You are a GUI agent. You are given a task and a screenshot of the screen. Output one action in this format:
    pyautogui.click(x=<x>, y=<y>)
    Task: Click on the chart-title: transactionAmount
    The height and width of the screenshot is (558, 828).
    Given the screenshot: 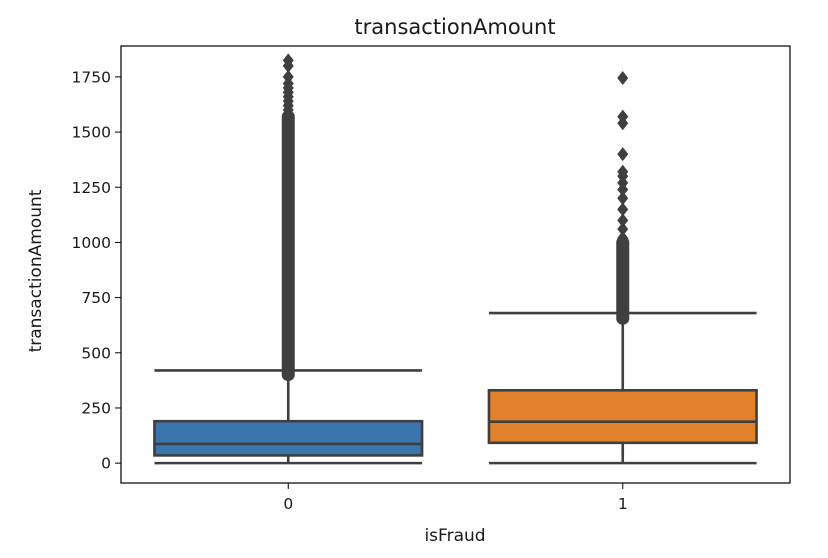 What is the action you would take?
    pyautogui.click(x=454, y=27)
    